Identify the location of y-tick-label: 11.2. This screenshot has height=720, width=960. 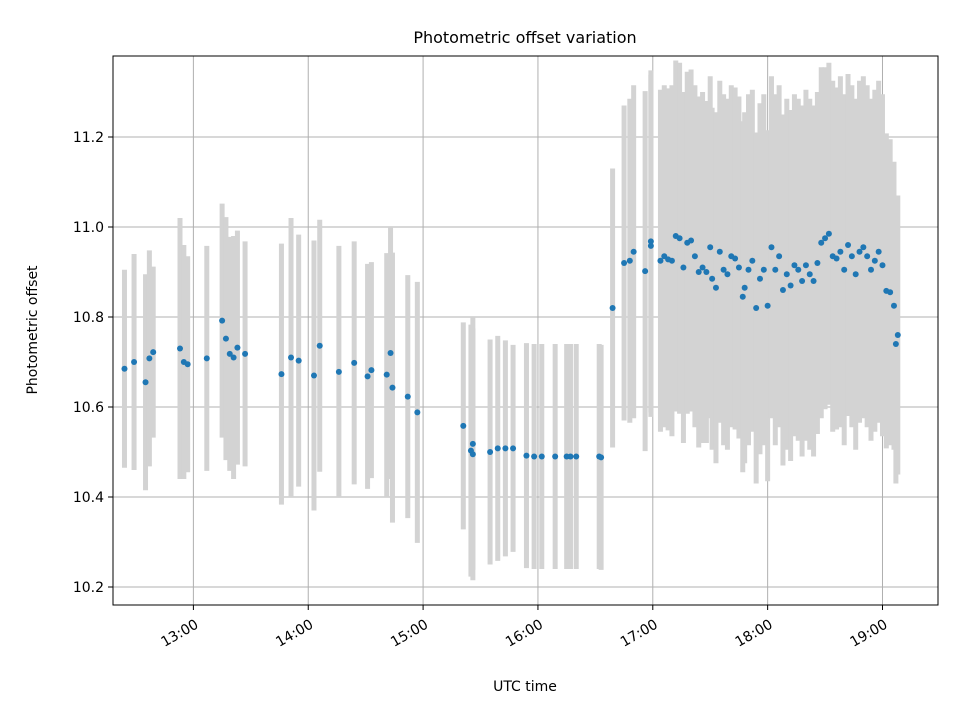
(88, 138).